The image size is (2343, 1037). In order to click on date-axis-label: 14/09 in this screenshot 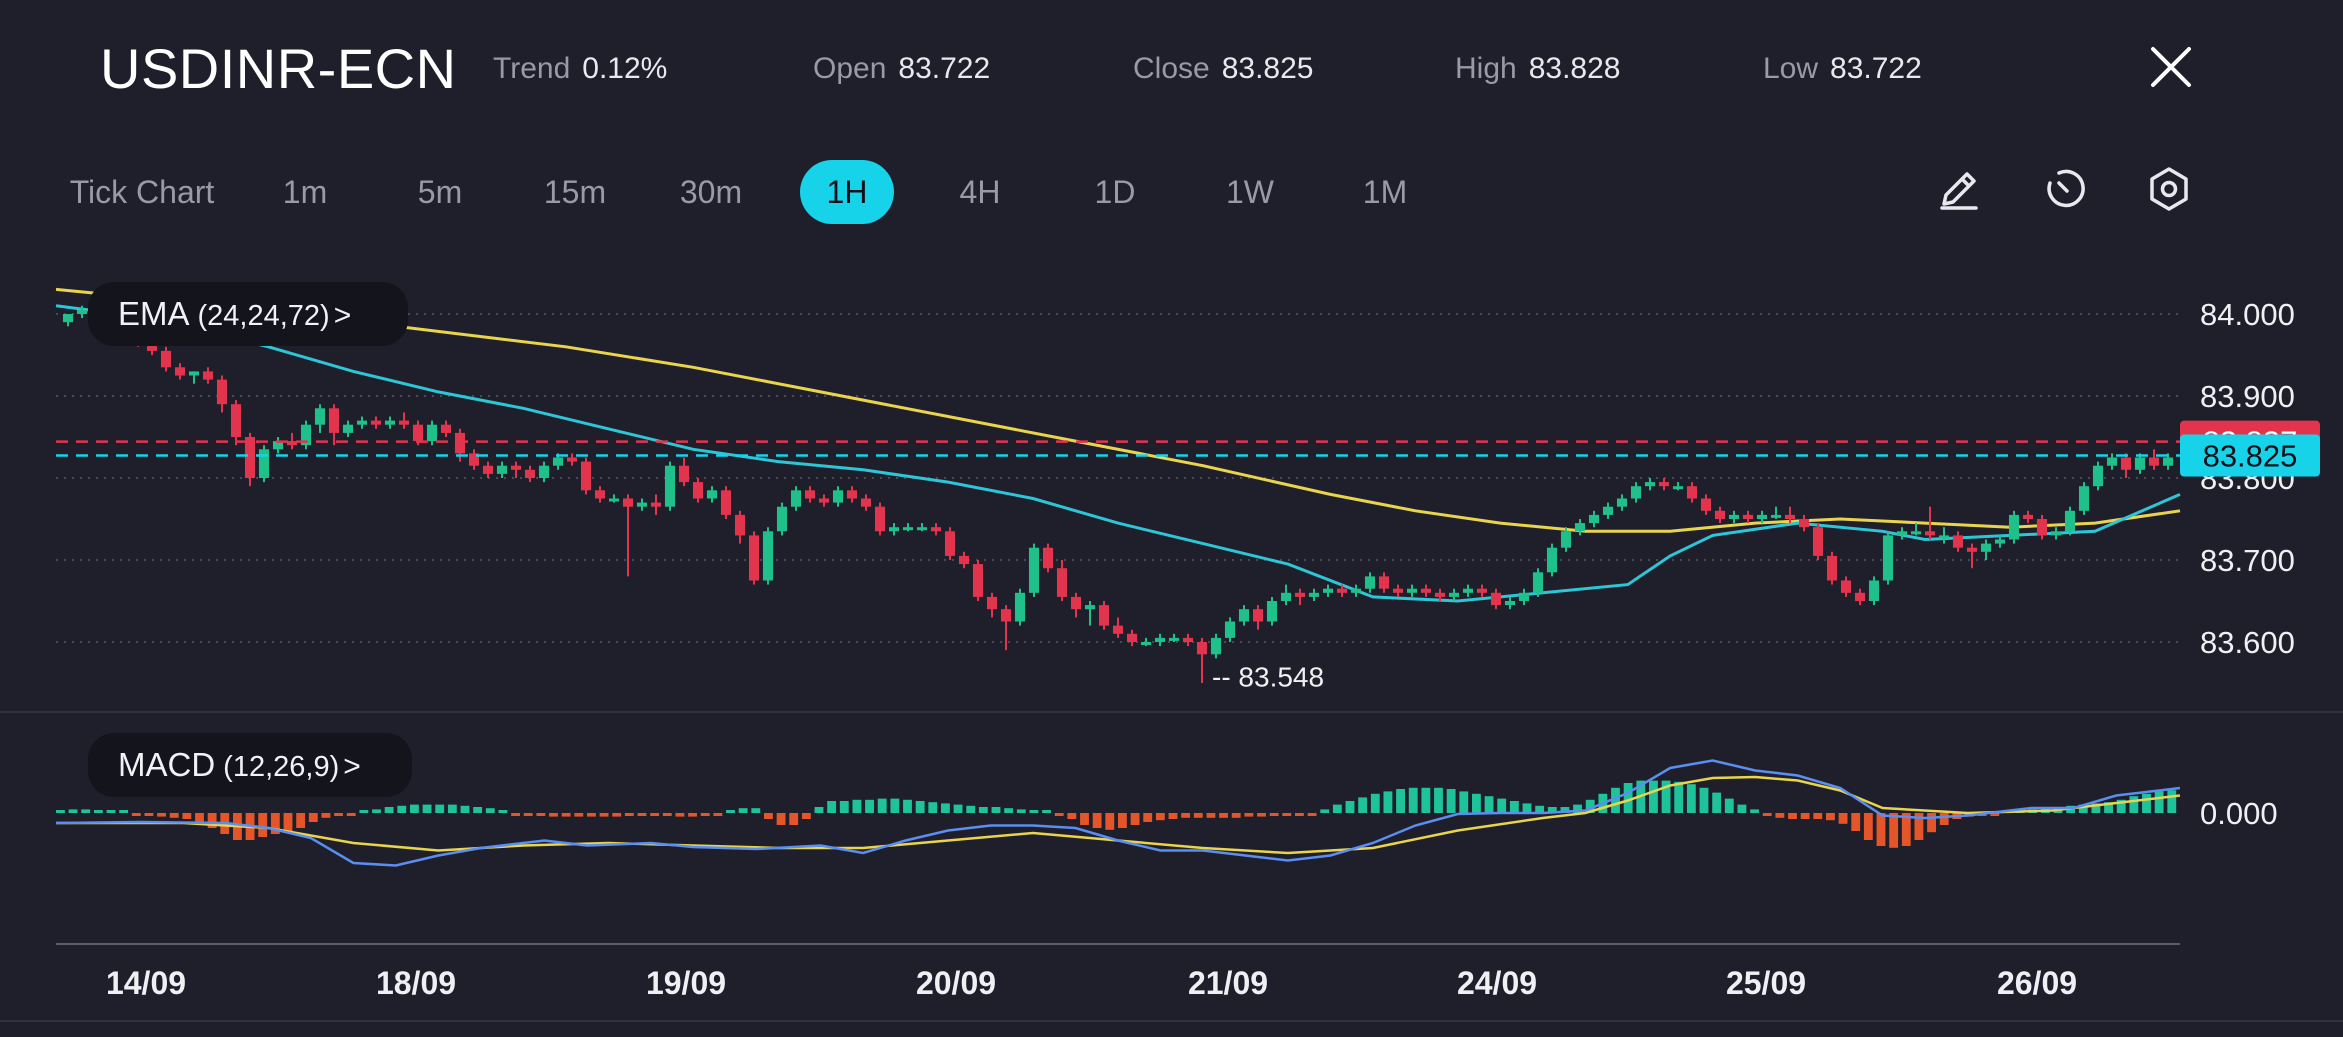, I will do `click(146, 983)`.